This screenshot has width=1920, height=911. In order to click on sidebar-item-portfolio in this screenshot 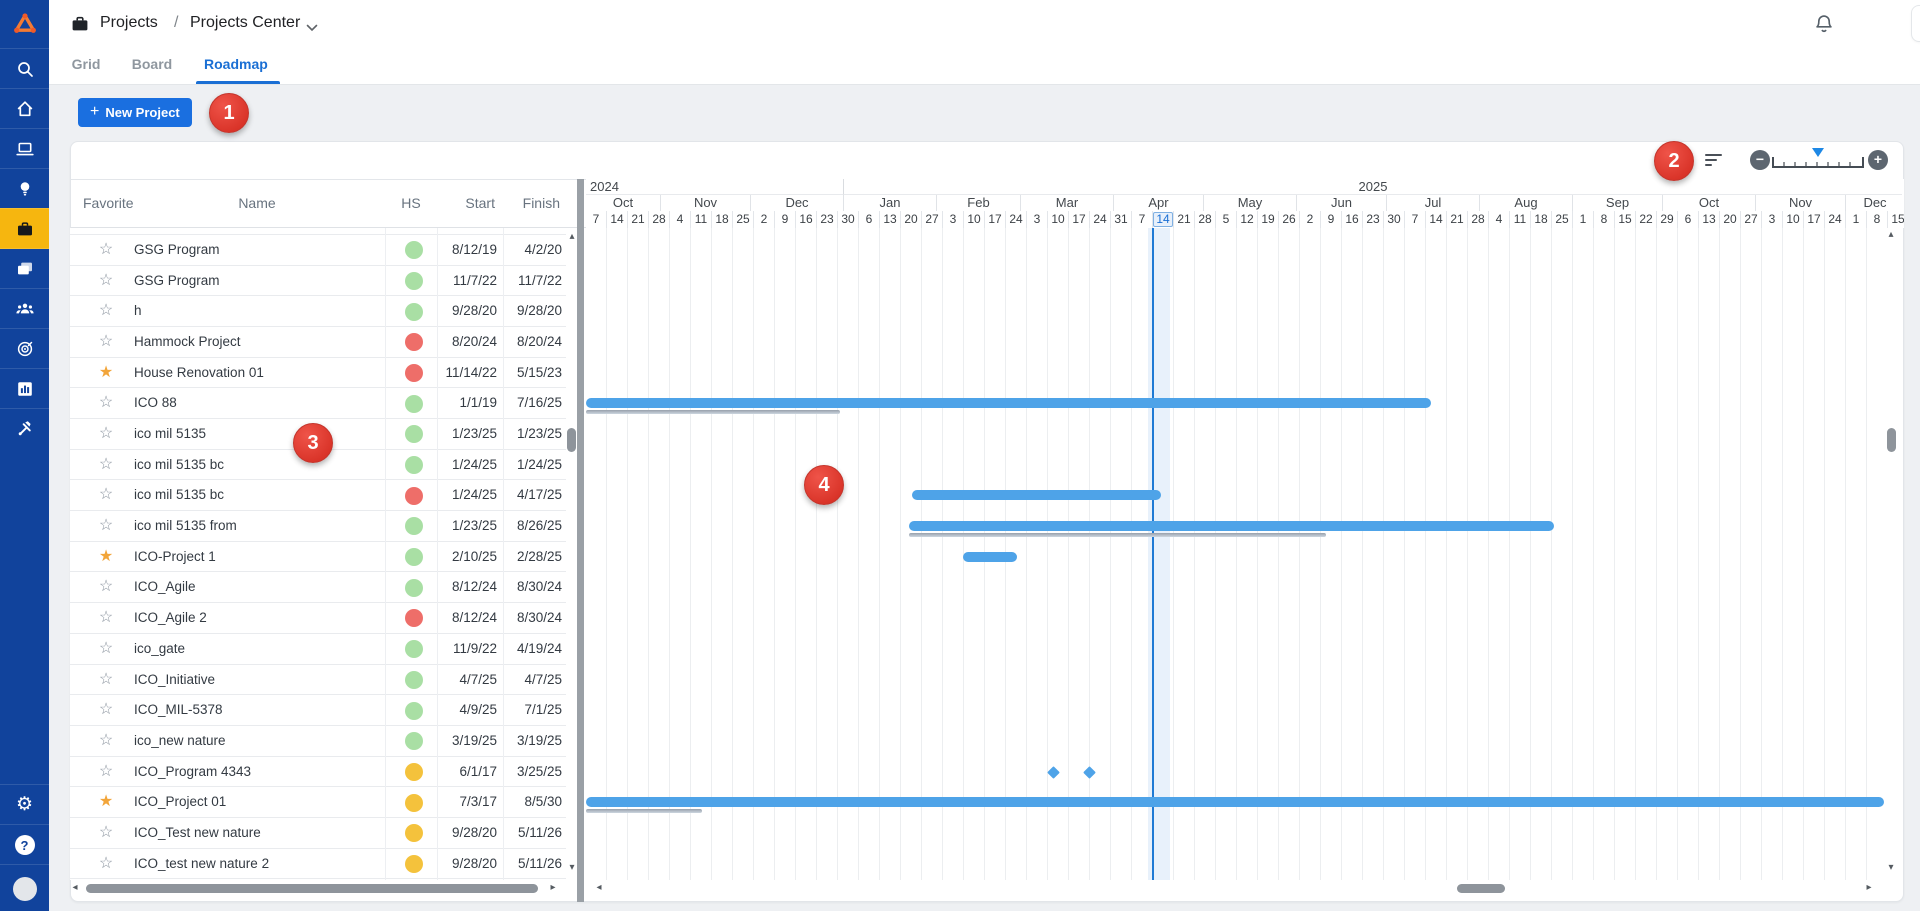, I will do `click(24, 268)`.